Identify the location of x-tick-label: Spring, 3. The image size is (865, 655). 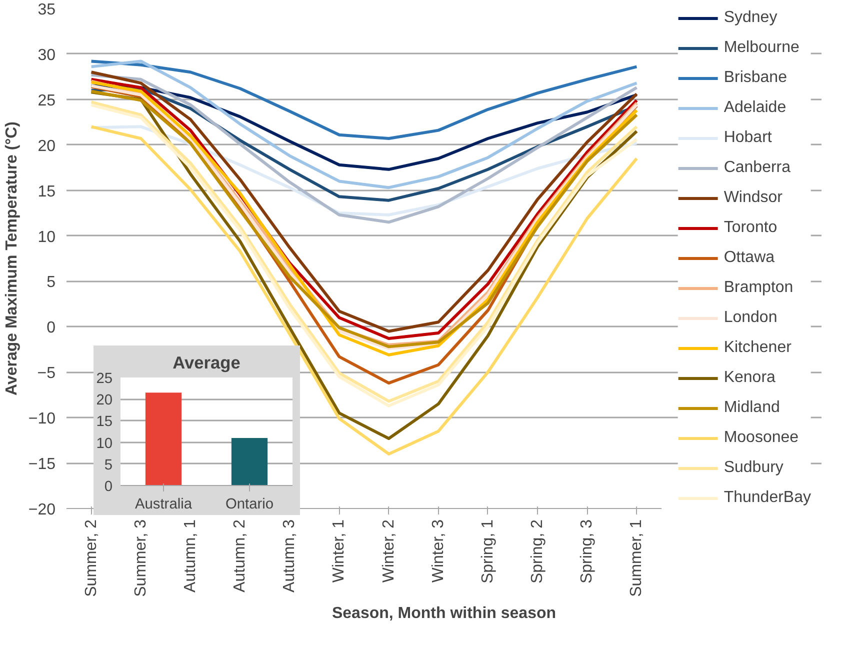
(587, 551).